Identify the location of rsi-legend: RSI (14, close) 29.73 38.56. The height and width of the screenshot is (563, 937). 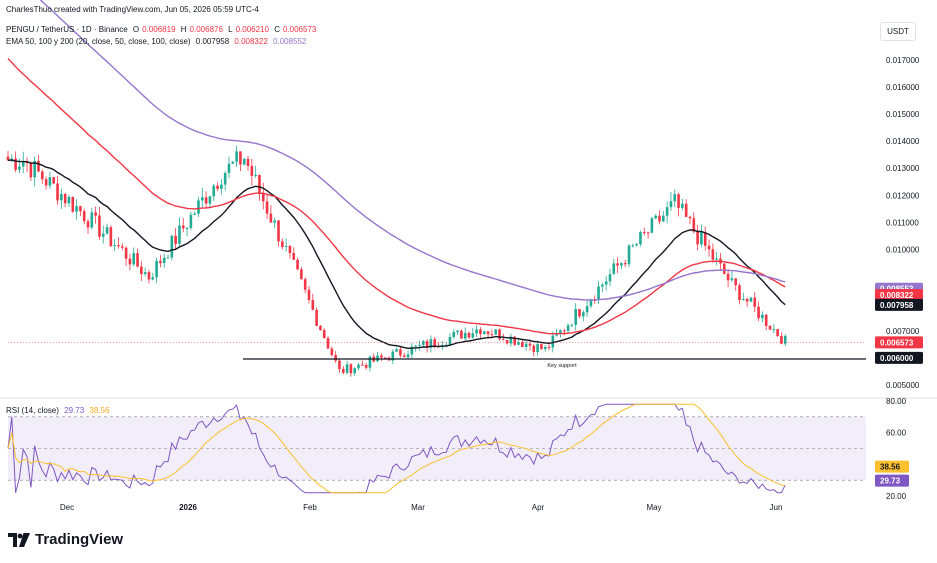
(59, 410).